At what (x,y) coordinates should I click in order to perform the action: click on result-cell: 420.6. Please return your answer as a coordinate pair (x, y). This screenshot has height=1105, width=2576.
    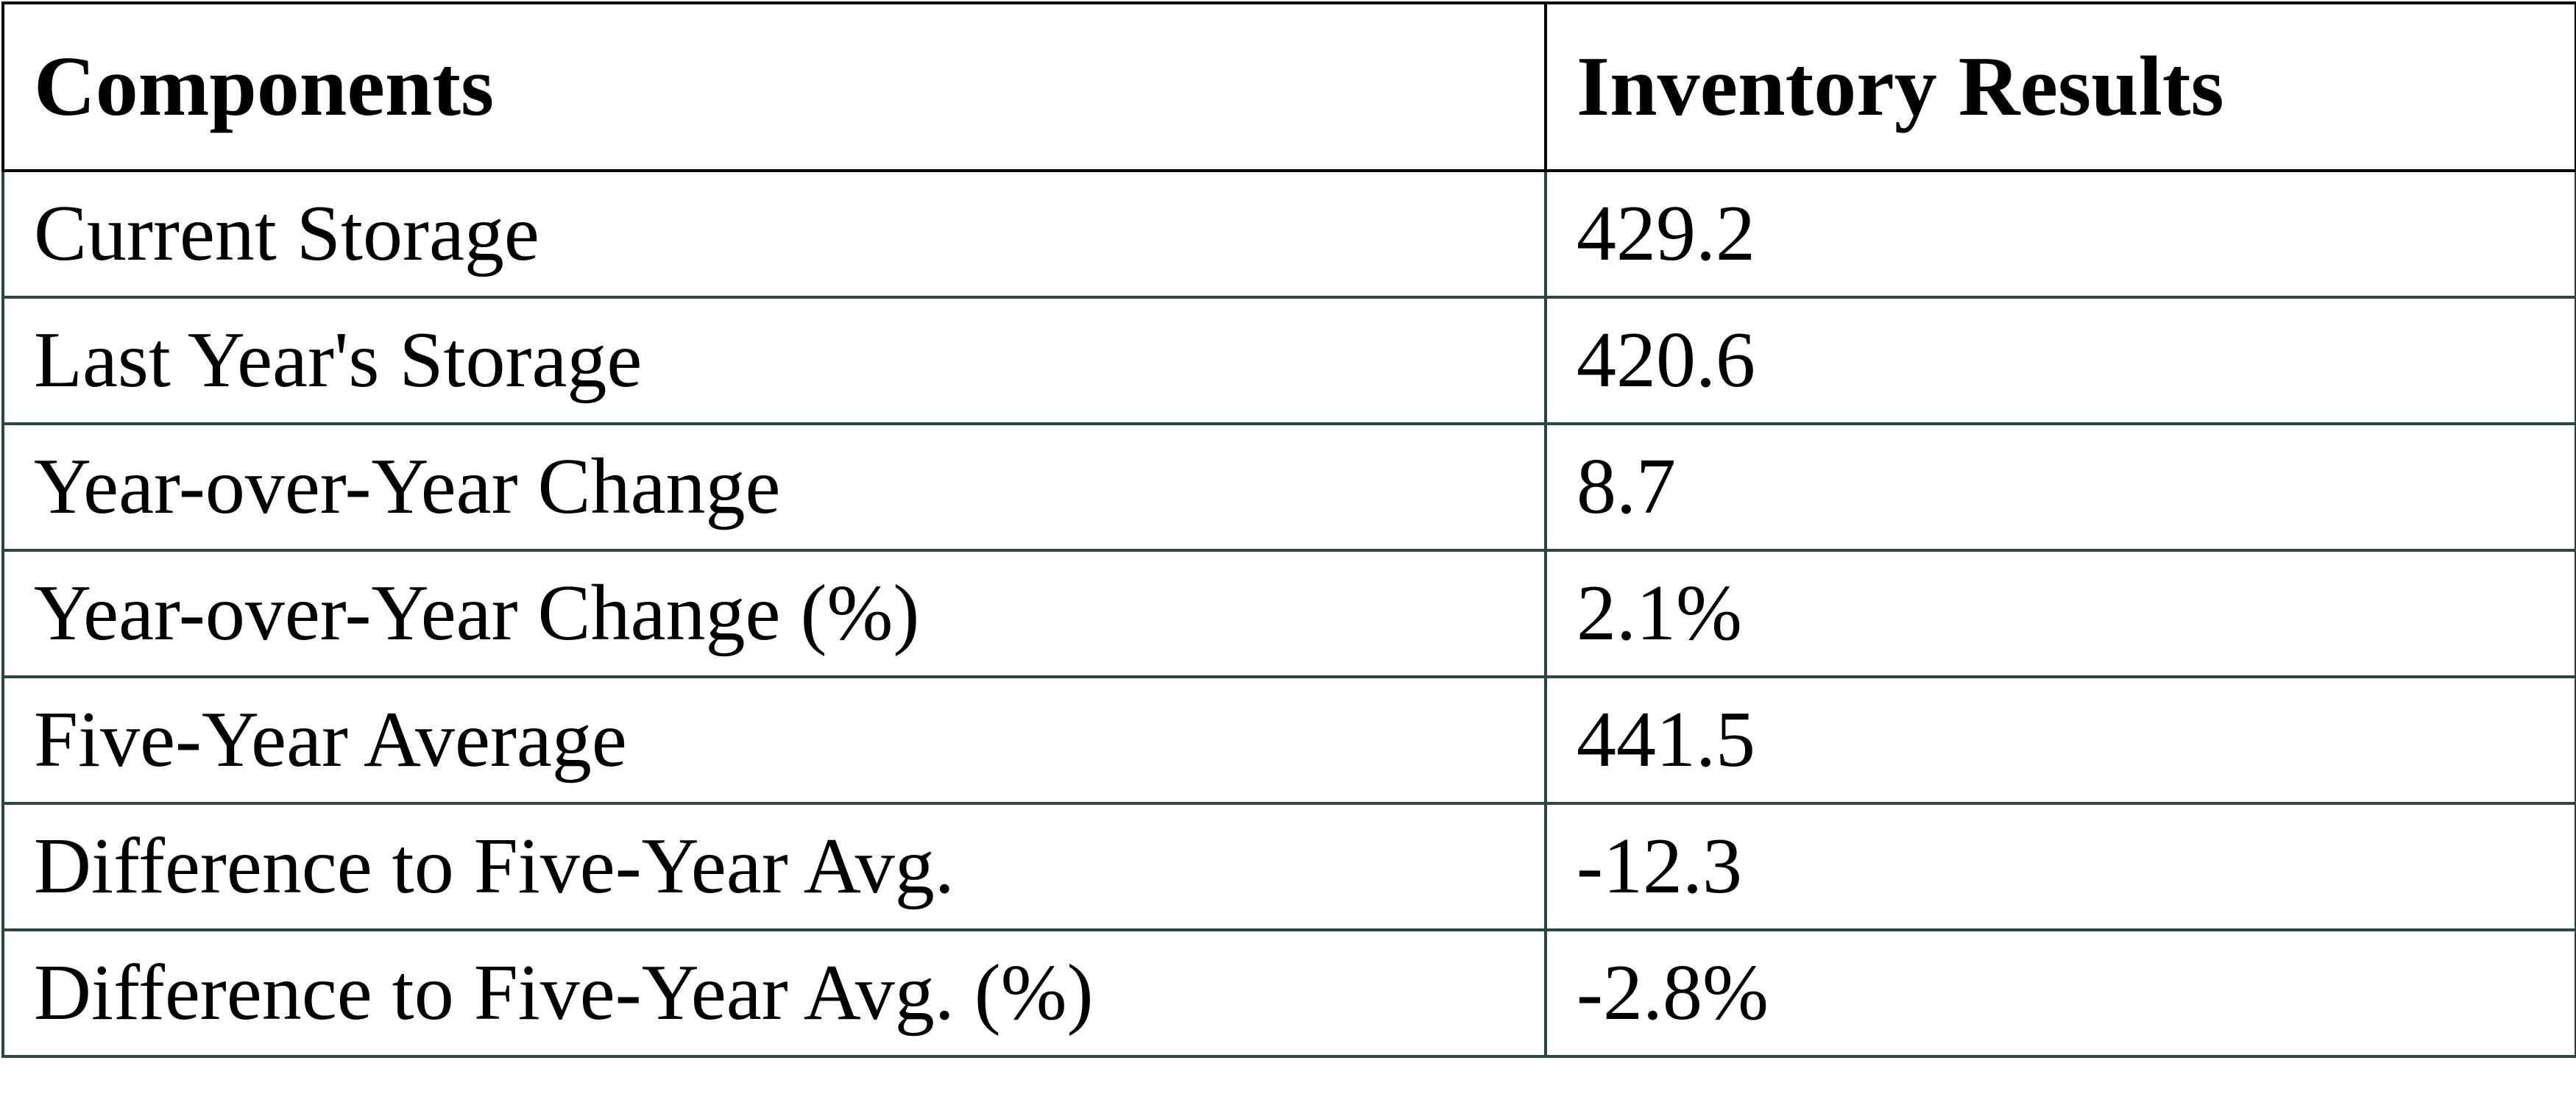
    Looking at the image, I should click on (2060, 360).